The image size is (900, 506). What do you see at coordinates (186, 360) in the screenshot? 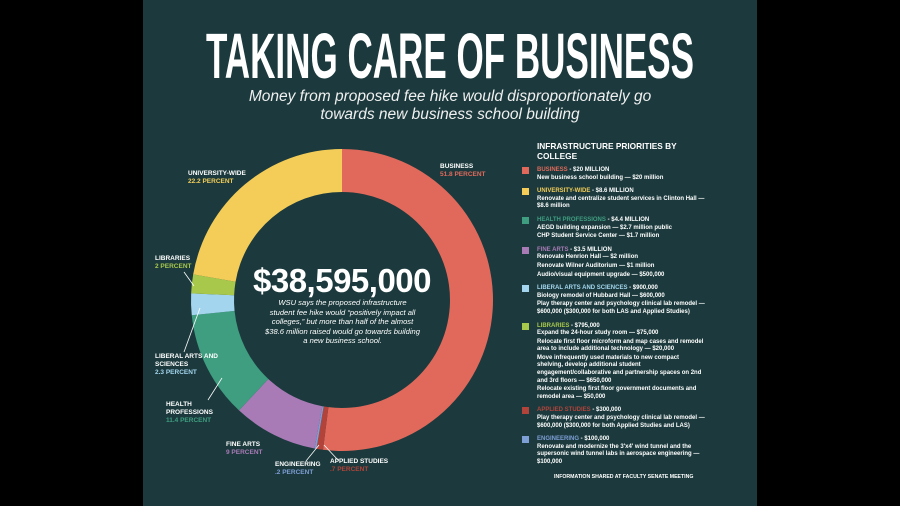
I see `category-label: LIBERAL ARTS AND SCIENCES` at bounding box center [186, 360].